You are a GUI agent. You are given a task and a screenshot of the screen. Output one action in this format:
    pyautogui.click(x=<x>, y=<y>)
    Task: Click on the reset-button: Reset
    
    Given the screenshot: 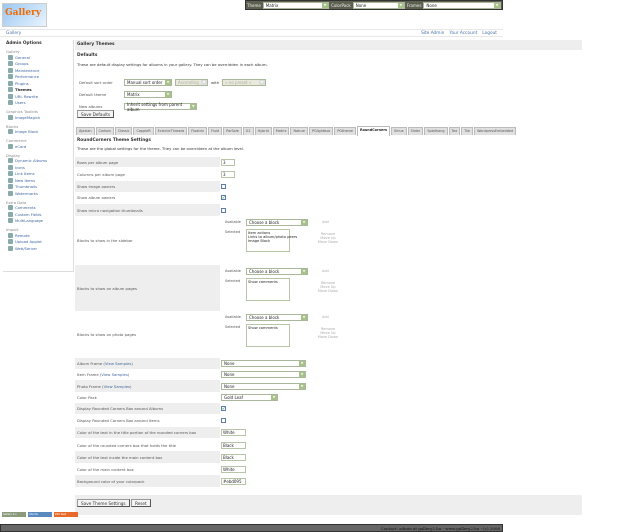 What is the action you would take?
    pyautogui.click(x=140, y=503)
    